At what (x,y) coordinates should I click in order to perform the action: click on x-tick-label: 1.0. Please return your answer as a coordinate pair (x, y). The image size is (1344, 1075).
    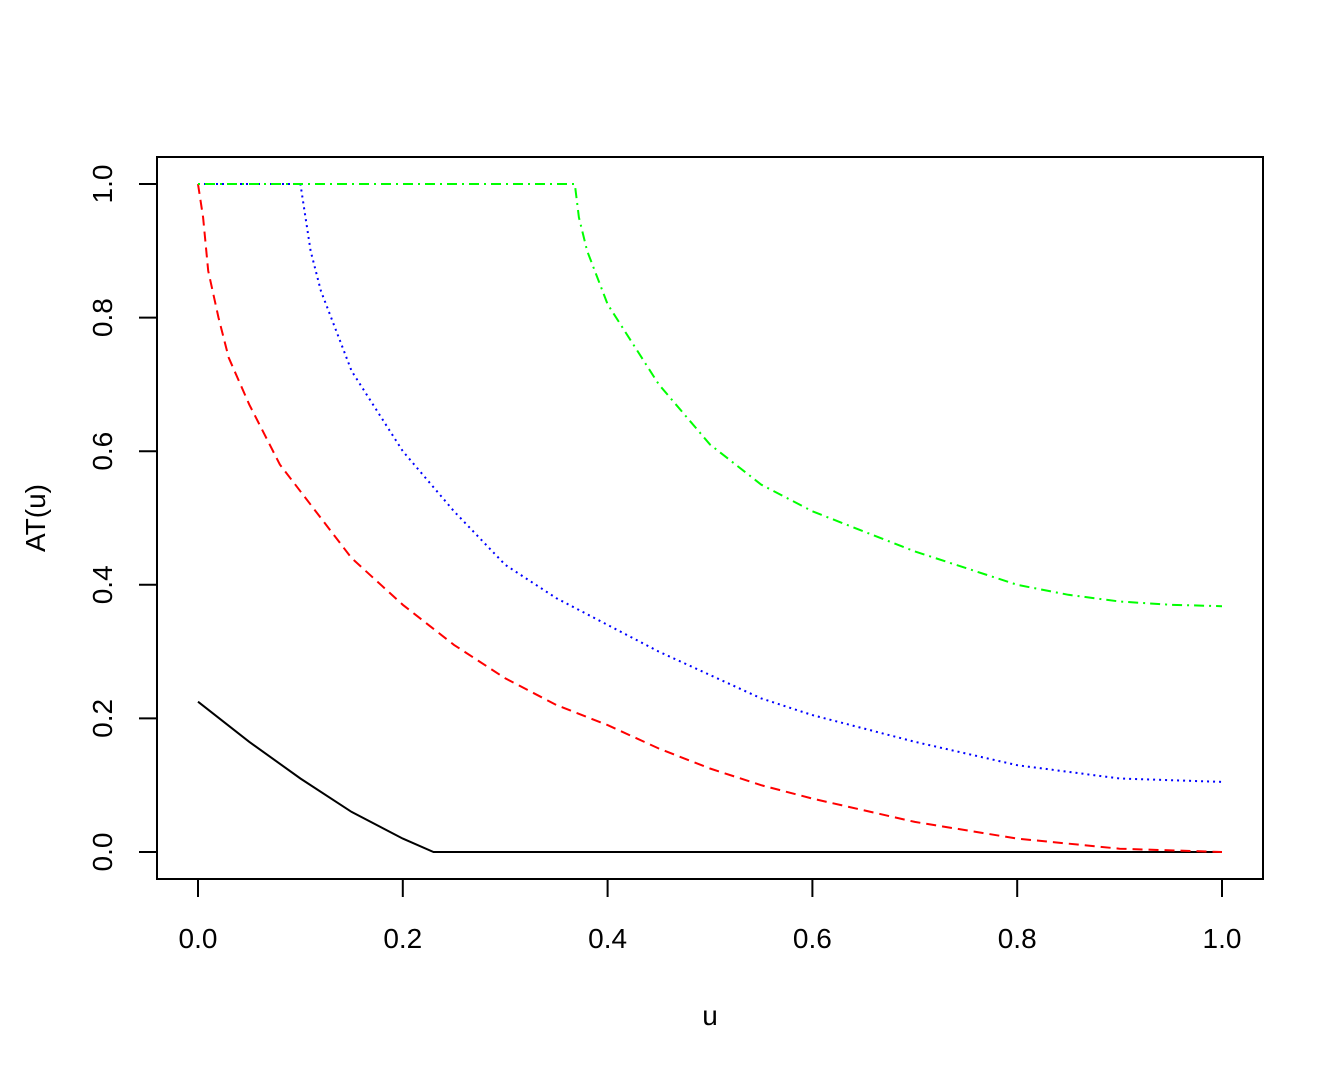
    Looking at the image, I should click on (1222, 938).